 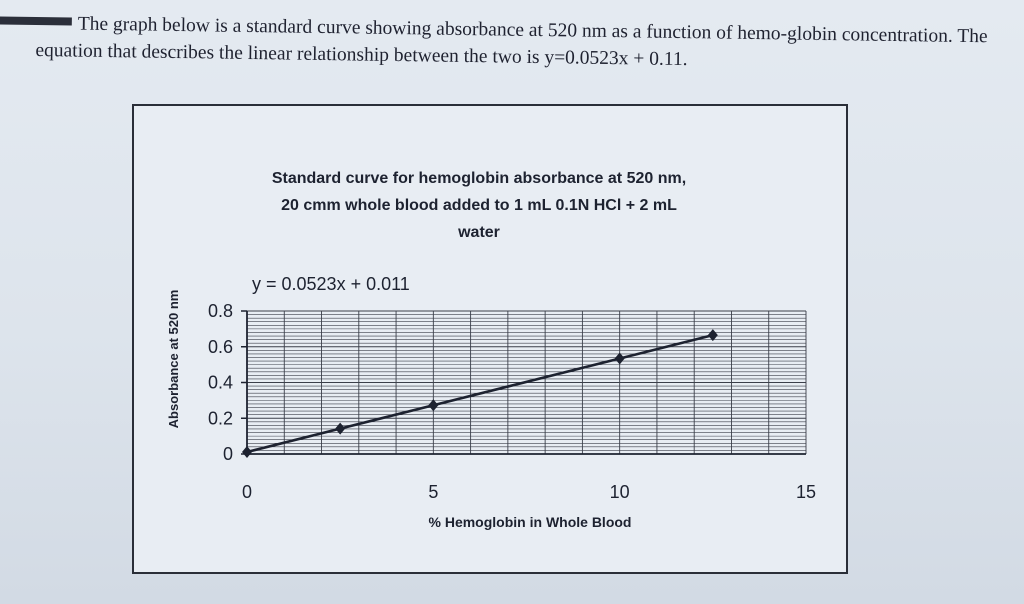 I want to click on series-line, so click(x=480, y=393).